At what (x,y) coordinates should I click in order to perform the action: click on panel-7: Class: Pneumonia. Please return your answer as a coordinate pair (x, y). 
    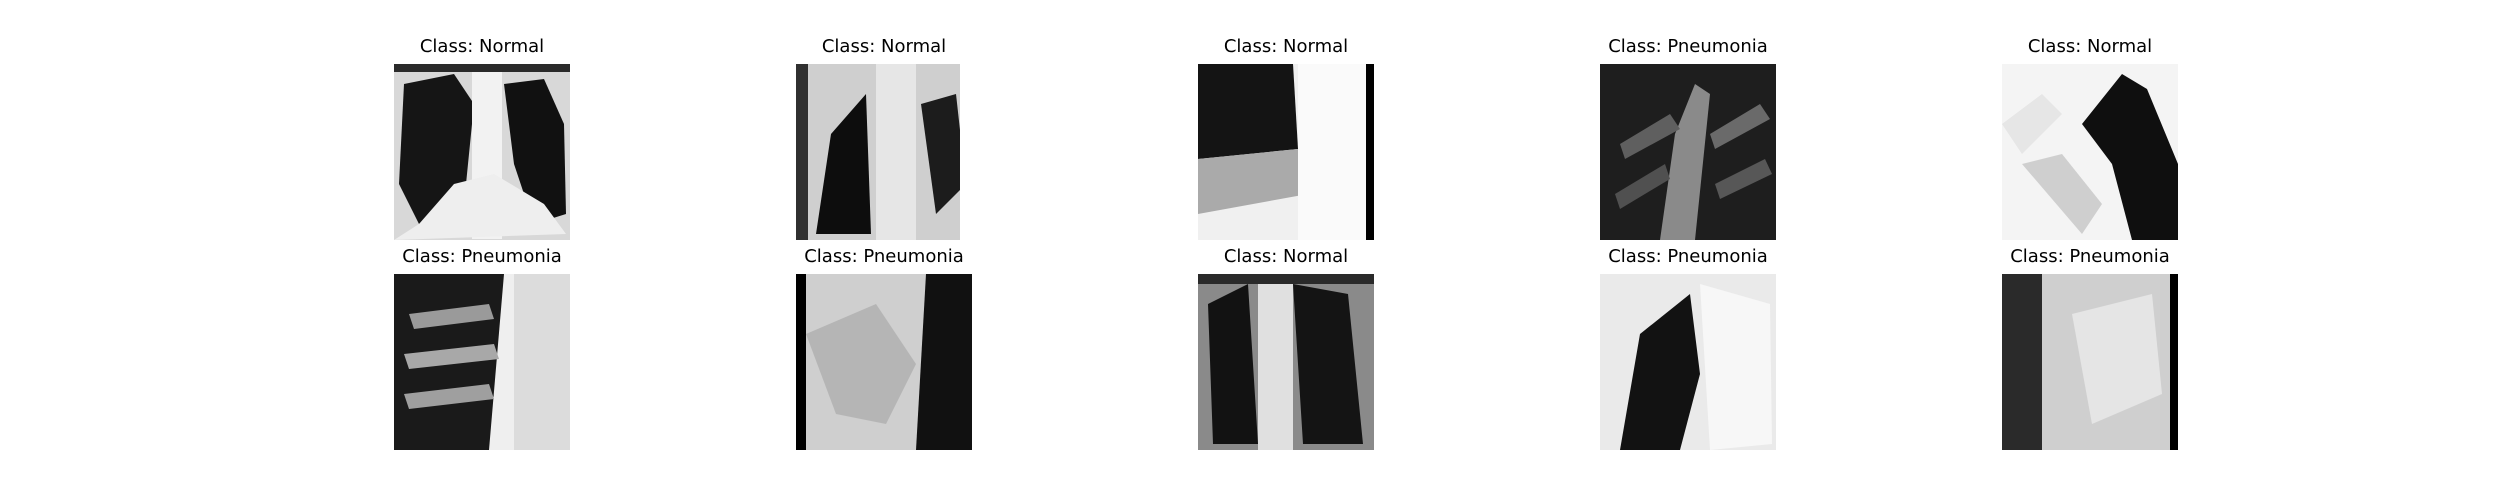
    Looking at the image, I should click on (884, 348).